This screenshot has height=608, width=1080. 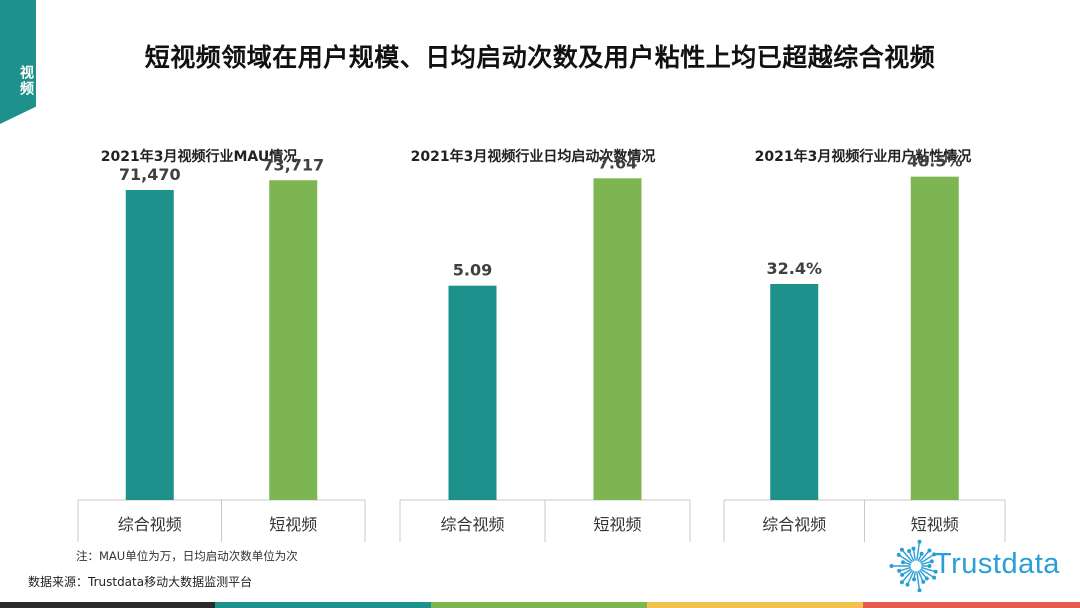 I want to click on data-label: 71,470, so click(x=150, y=174).